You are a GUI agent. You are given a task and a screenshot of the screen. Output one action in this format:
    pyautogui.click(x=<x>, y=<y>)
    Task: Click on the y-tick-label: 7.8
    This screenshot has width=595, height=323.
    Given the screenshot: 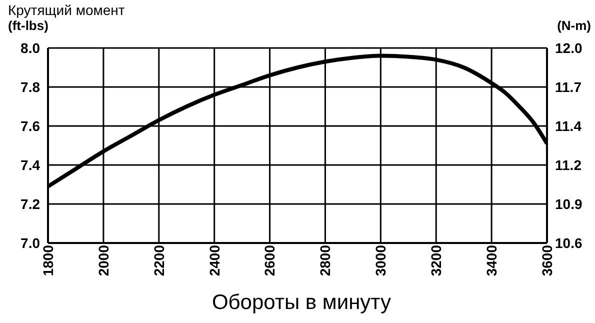 What is the action you would take?
    pyautogui.click(x=30, y=86)
    